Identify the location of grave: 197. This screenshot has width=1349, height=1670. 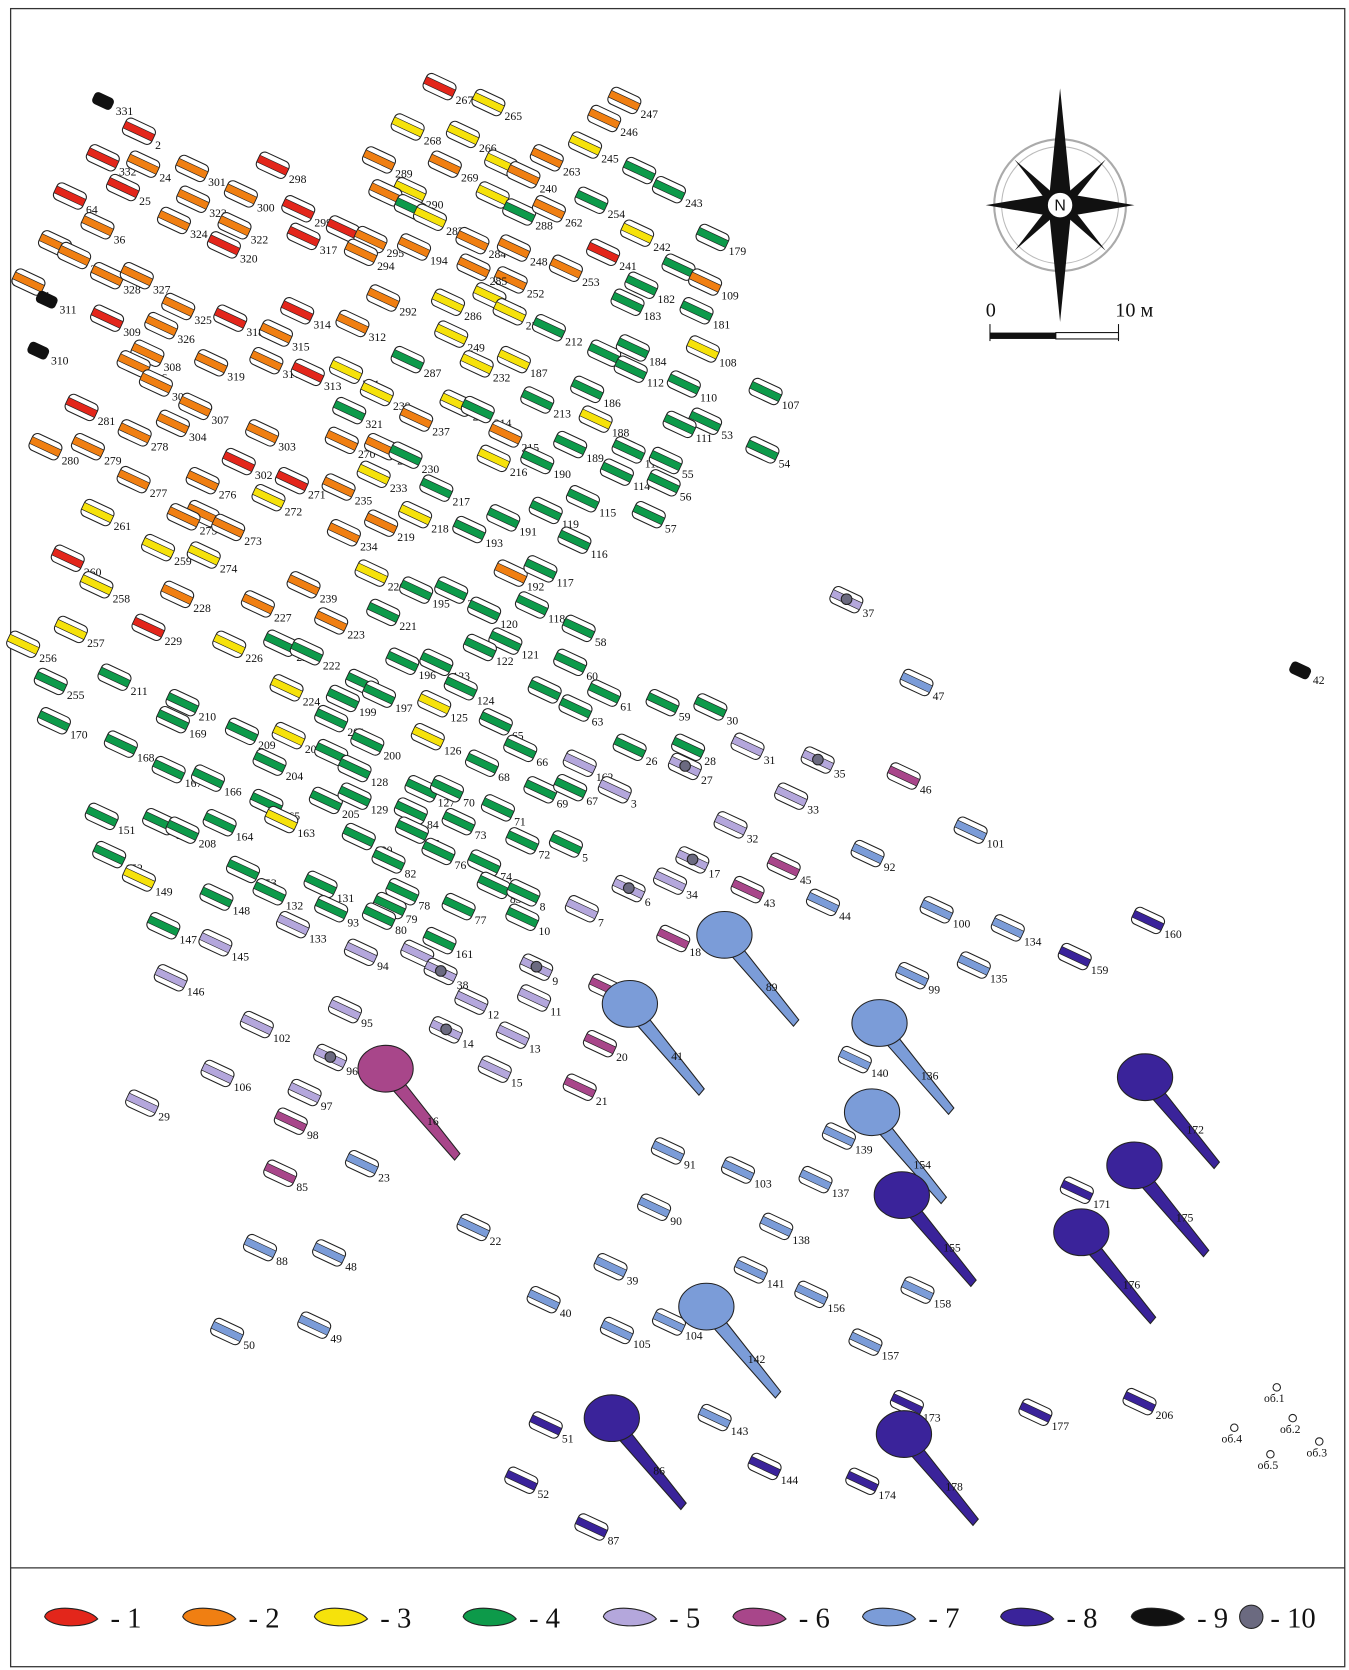
(387, 697).